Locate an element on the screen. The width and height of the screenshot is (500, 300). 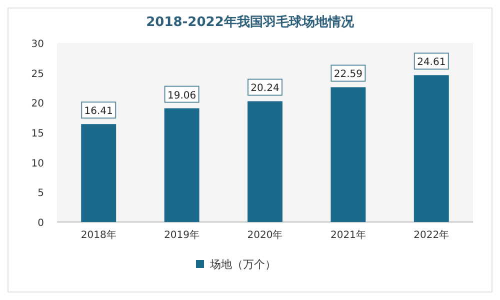
data-label: 24.61 is located at coordinates (431, 62).